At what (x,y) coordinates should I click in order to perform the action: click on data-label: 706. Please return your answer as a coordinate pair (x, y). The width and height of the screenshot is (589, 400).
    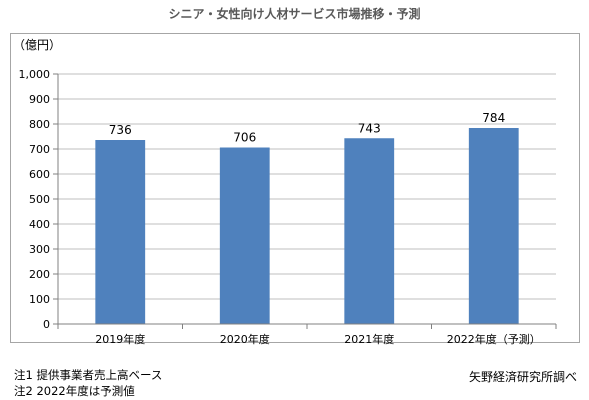
    Looking at the image, I should click on (244, 138).